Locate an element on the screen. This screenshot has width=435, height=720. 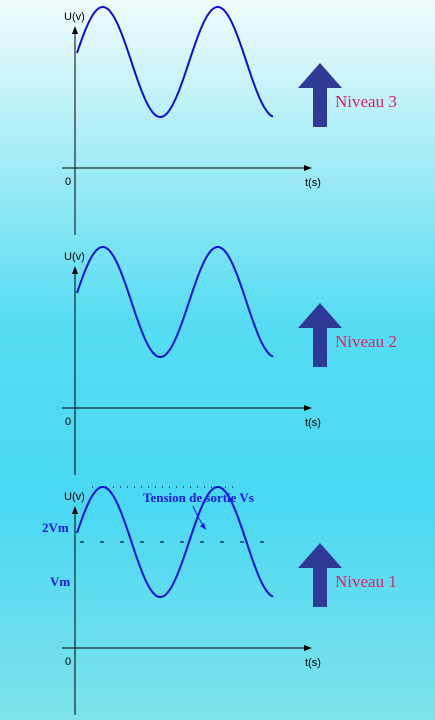
annotation: Tension de sortie Vs is located at coordinates (198, 497).